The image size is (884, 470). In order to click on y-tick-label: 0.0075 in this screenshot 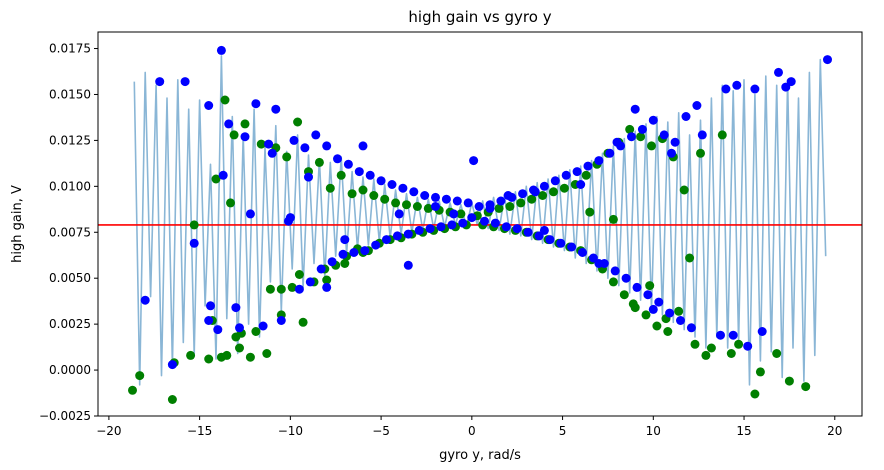, I will do `click(70, 232)`.